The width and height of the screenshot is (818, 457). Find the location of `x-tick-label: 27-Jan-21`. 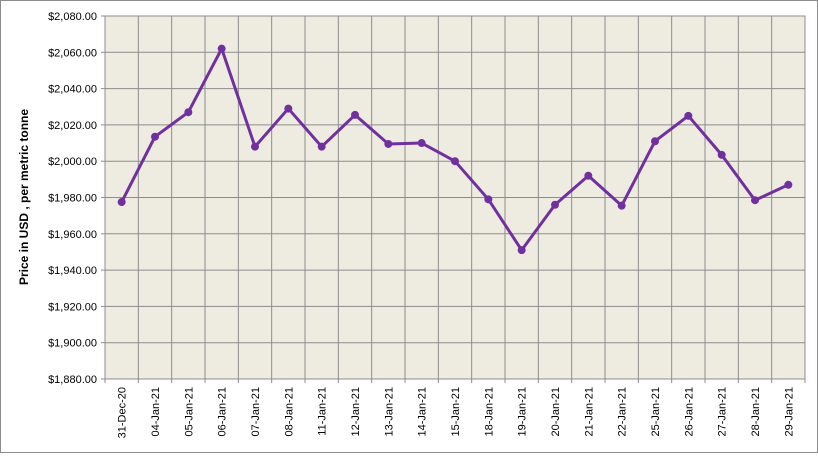

x-tick-label: 27-Jan-21 is located at coordinates (723, 412).